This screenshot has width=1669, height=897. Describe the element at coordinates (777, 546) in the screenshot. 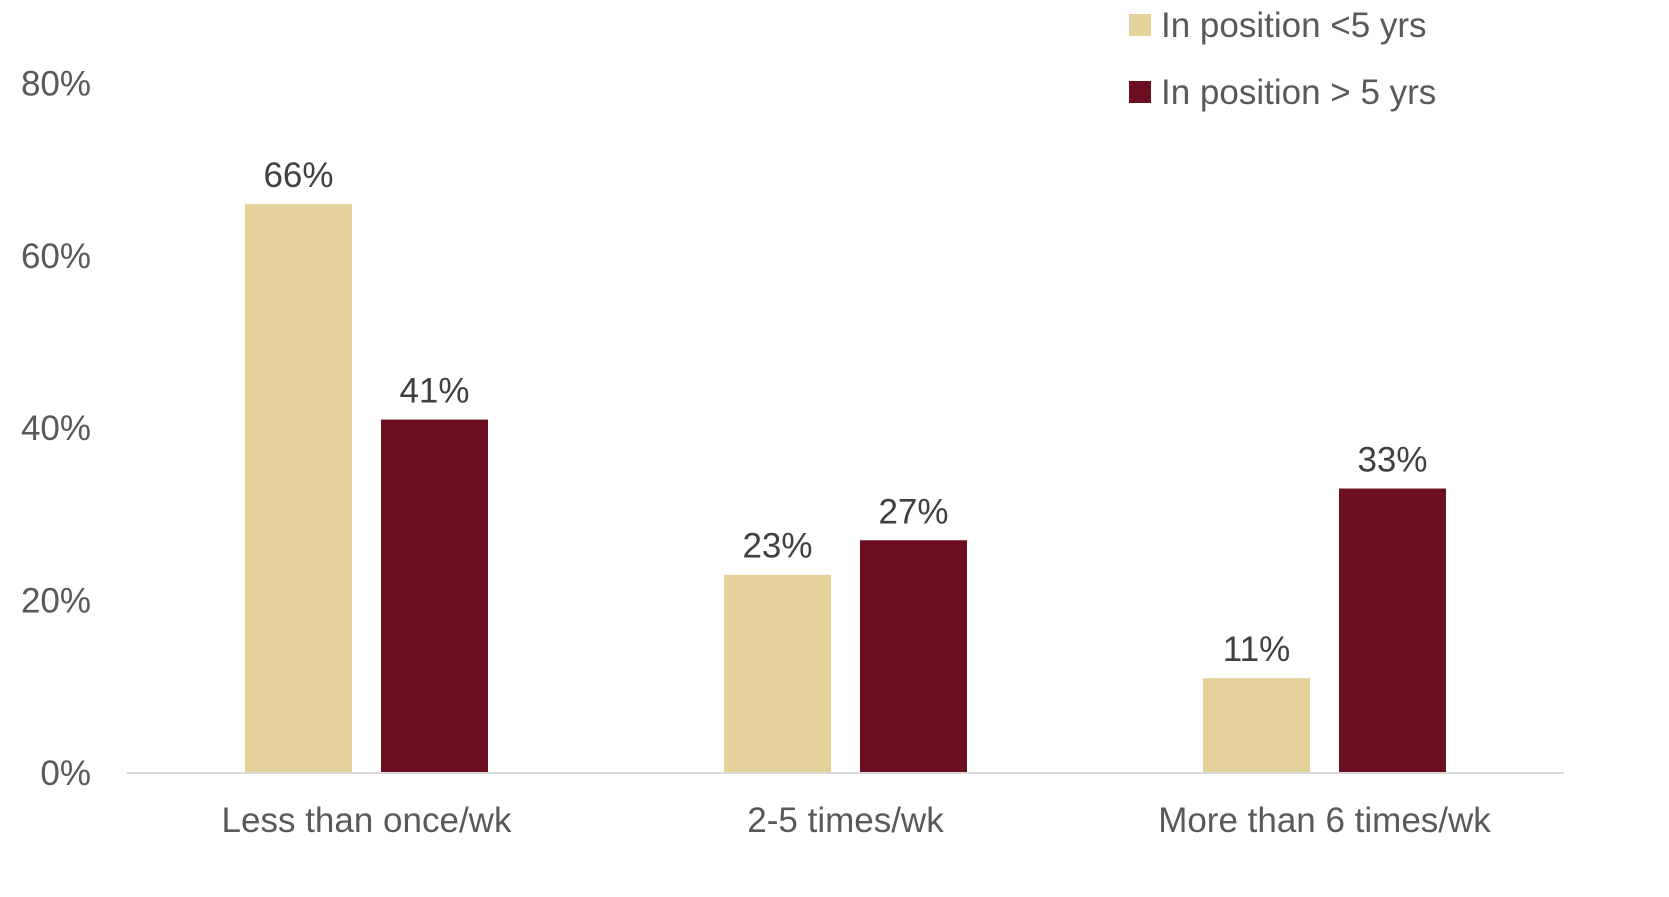

I see `bar-value-label: 23%` at that location.